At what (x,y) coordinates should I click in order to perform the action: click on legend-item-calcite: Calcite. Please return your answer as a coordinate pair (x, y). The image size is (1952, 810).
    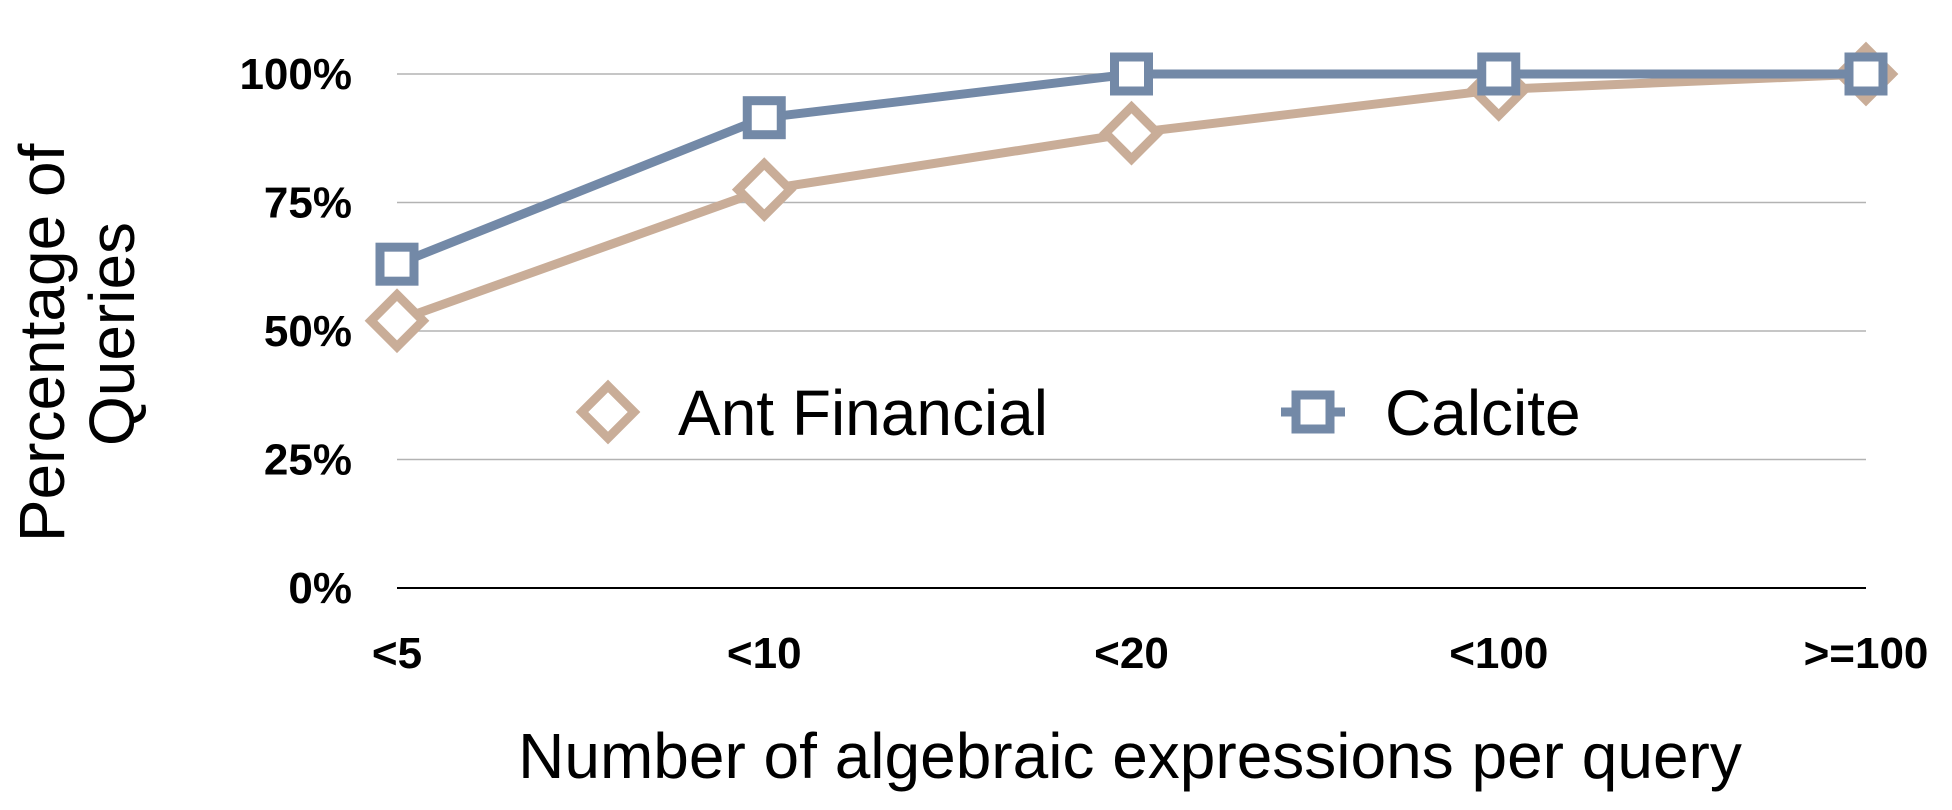
    Looking at the image, I should click on (1431, 413).